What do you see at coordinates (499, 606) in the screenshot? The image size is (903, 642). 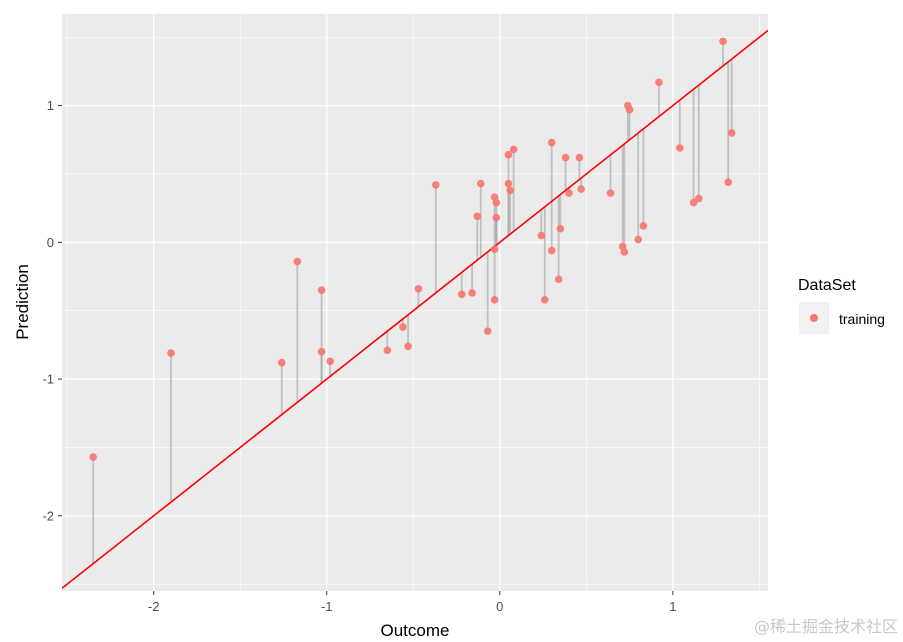 I see `x-tick-label: 0` at bounding box center [499, 606].